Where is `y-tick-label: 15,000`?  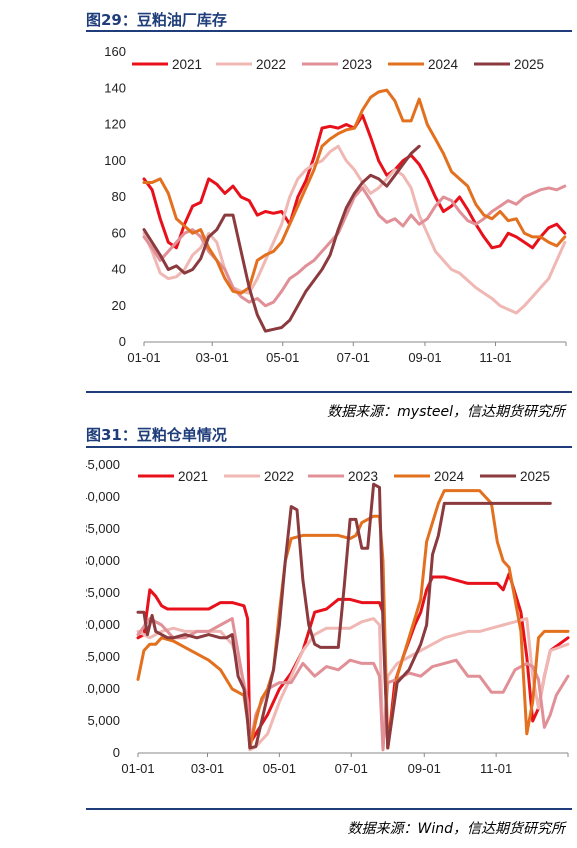
y-tick-label: 15,000 is located at coordinates (103, 656).